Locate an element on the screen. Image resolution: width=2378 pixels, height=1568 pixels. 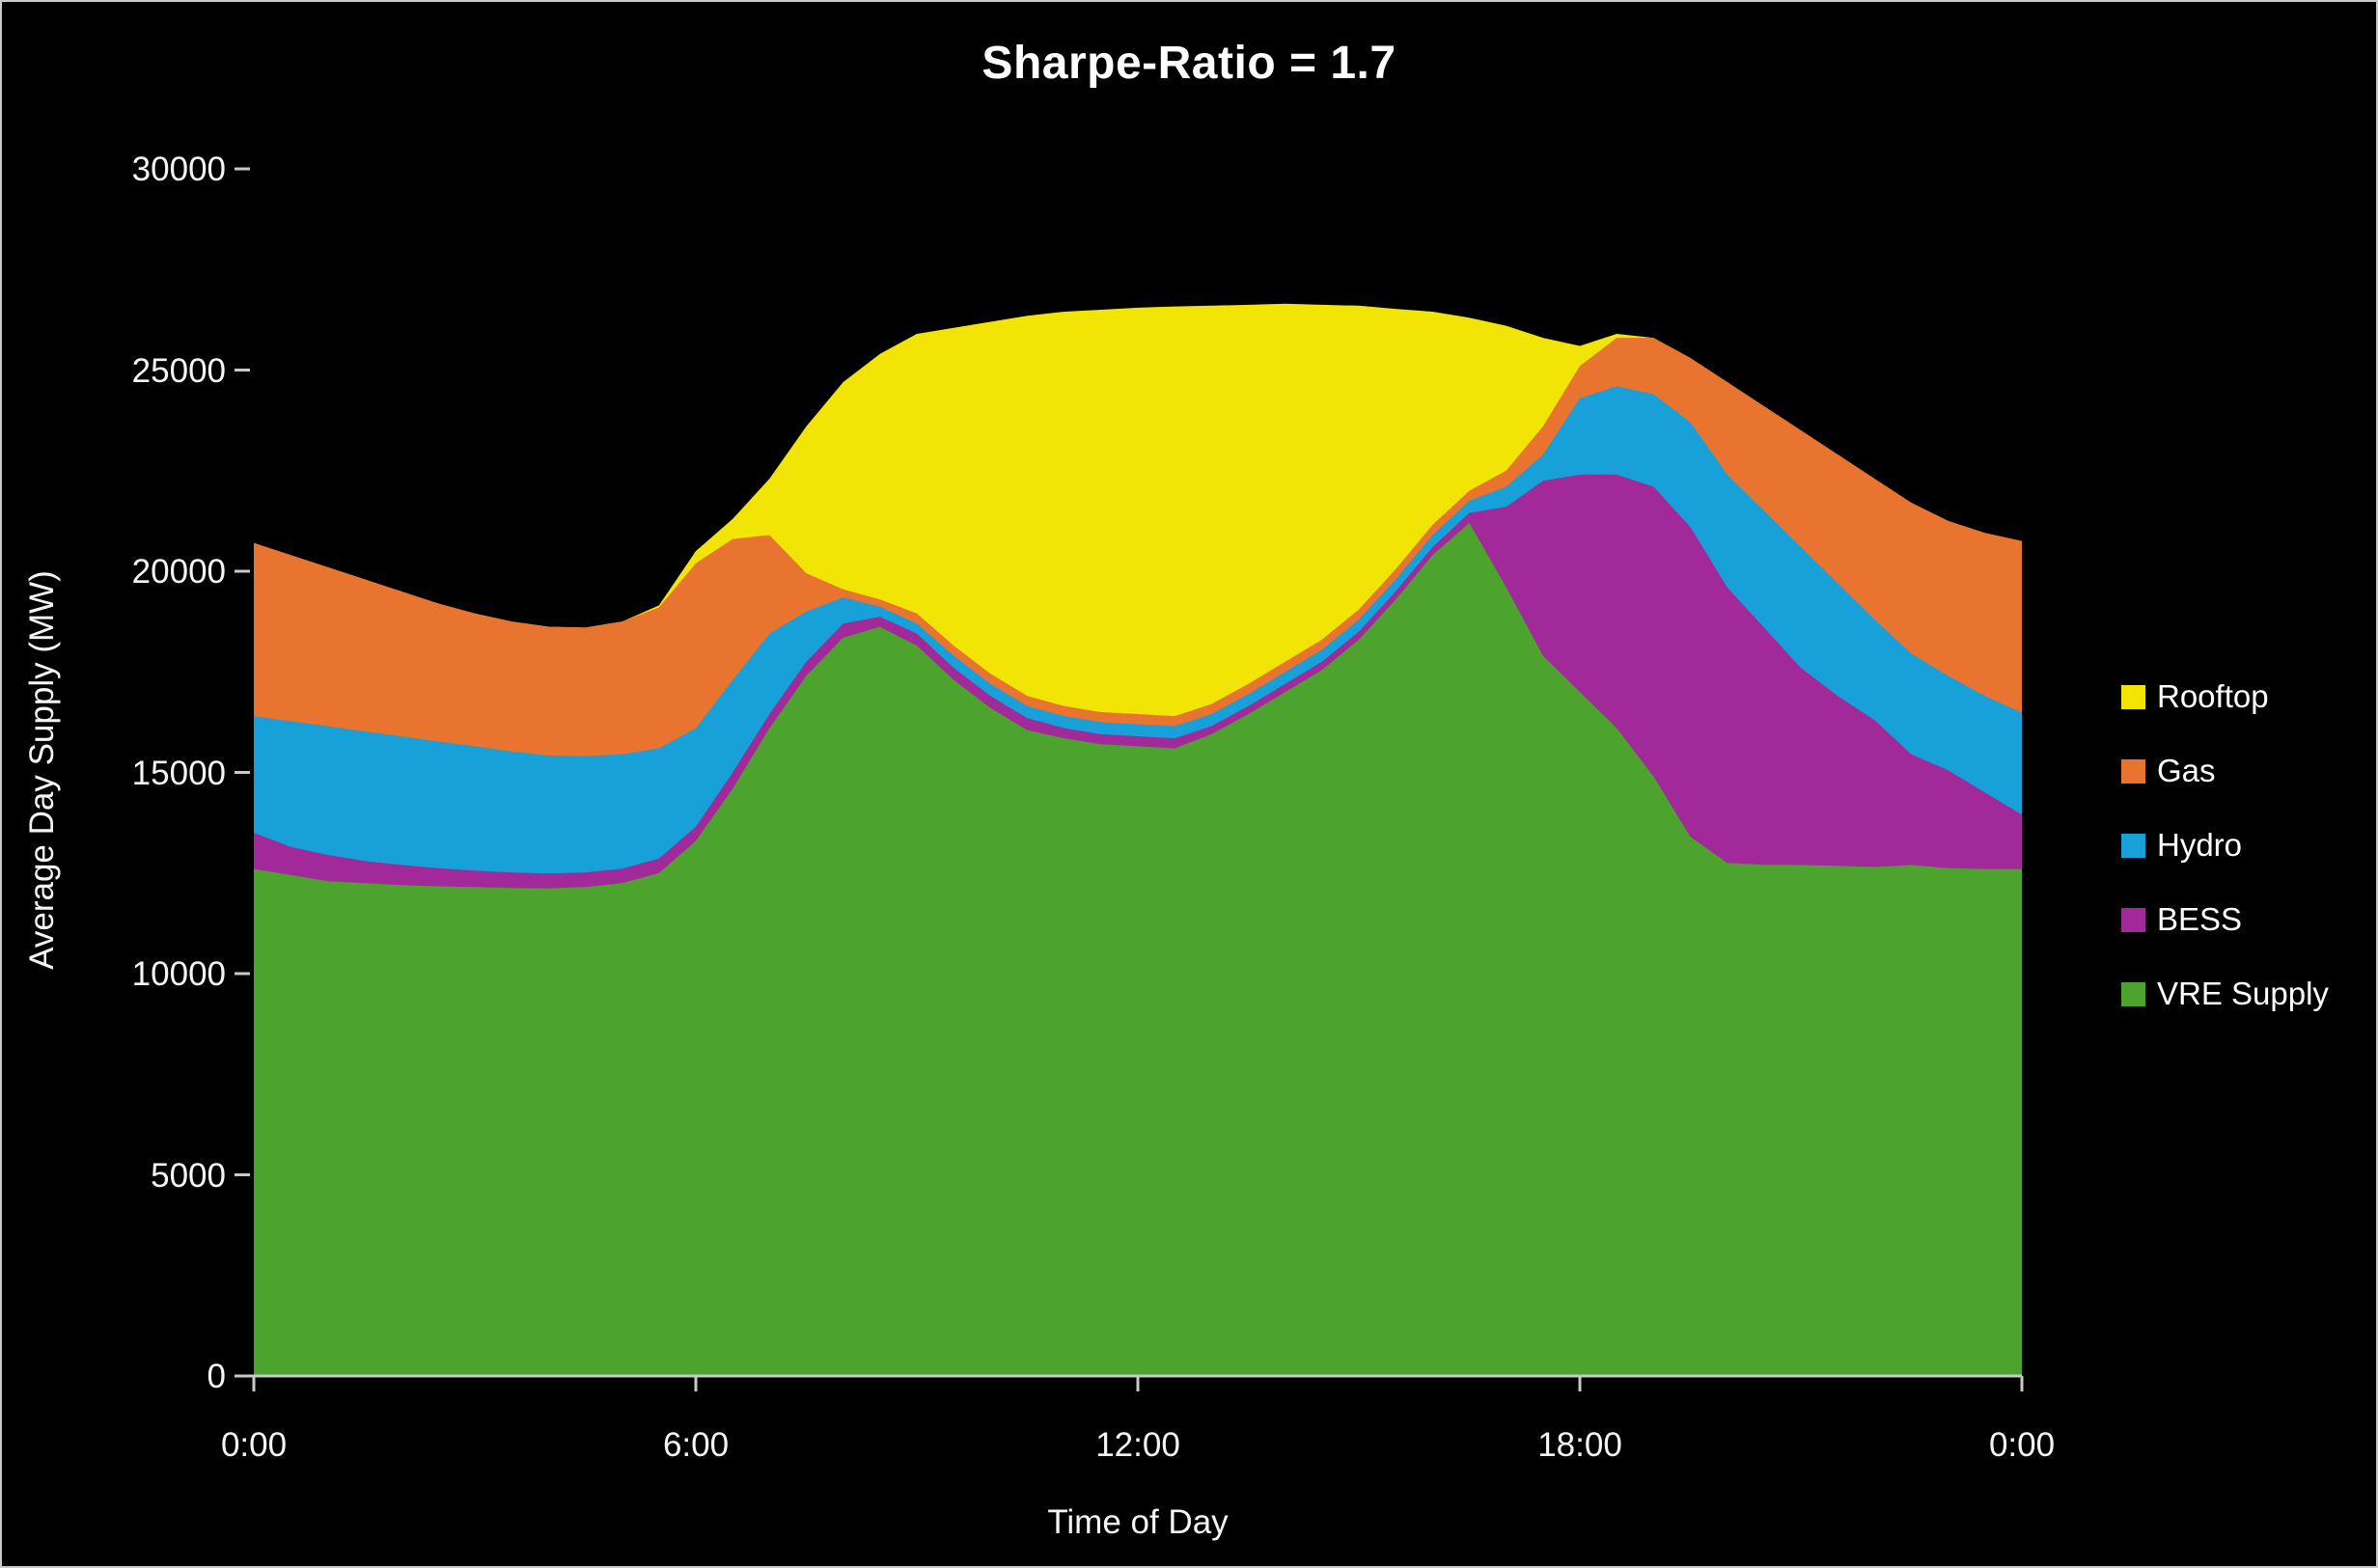
legend-item-bess: BESS is located at coordinates (2181, 919).